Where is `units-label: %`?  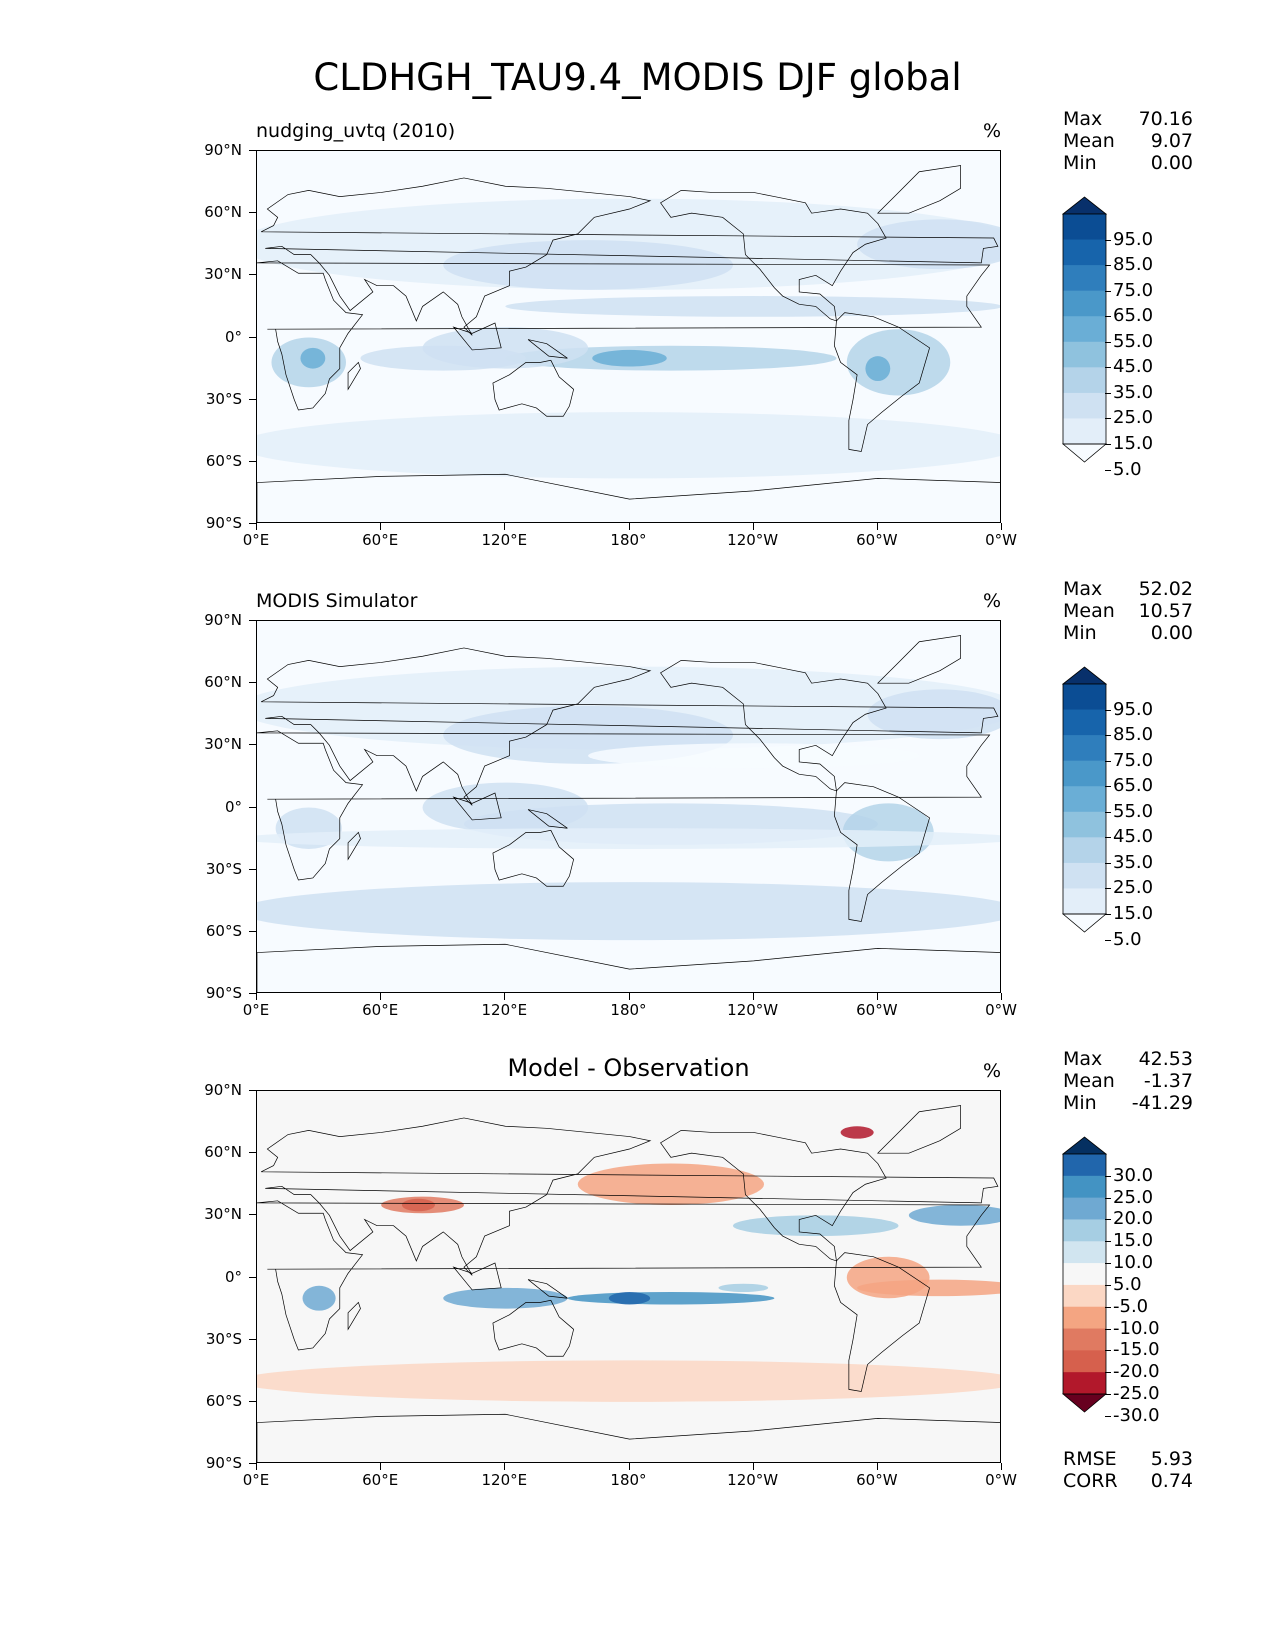 units-label: % is located at coordinates (992, 1071).